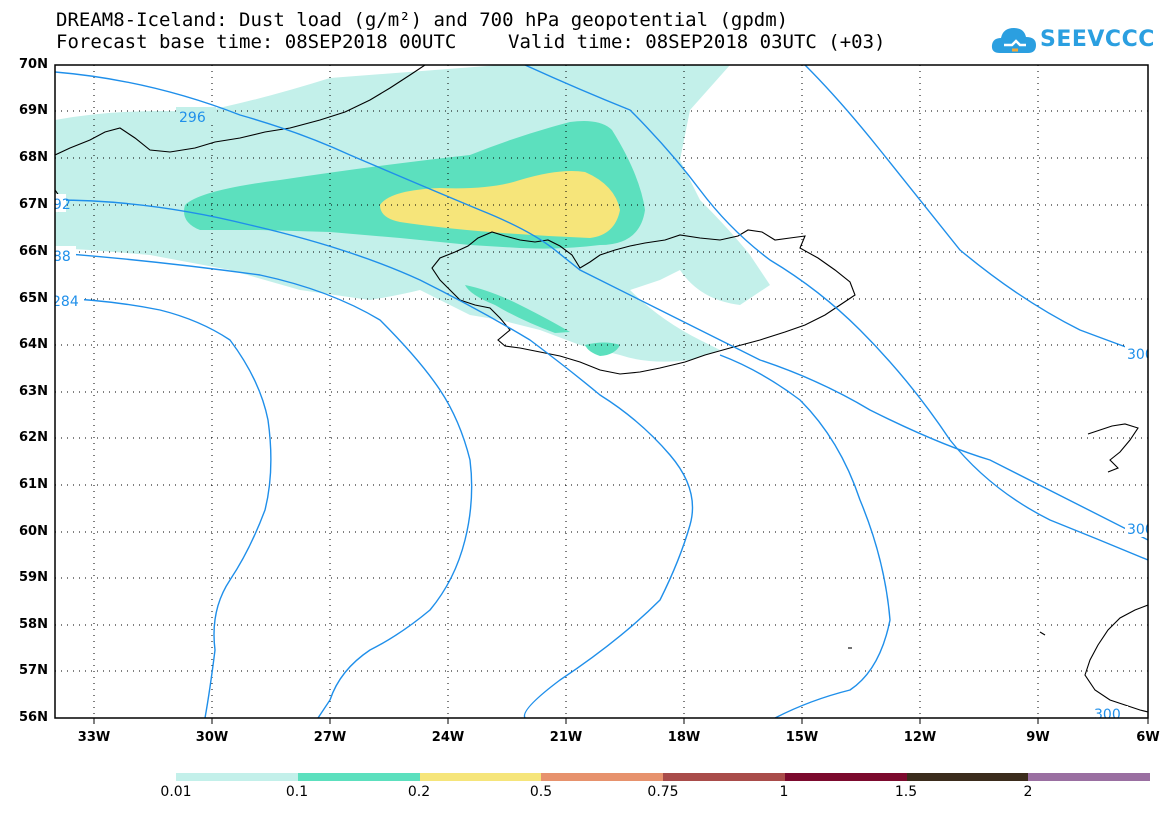  I want to click on faroe-islands, so click(1113, 448).